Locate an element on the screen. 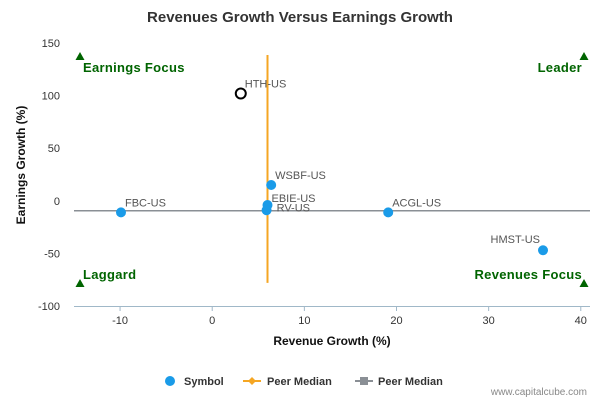 This screenshot has height=400, width=600. y-tick-label: -50 is located at coordinates (52, 254).